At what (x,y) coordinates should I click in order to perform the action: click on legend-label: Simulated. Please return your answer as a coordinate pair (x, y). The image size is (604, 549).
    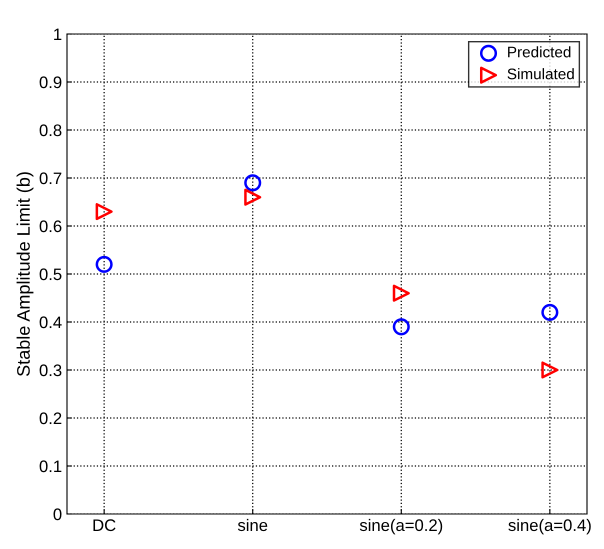
    Looking at the image, I should click on (541, 74).